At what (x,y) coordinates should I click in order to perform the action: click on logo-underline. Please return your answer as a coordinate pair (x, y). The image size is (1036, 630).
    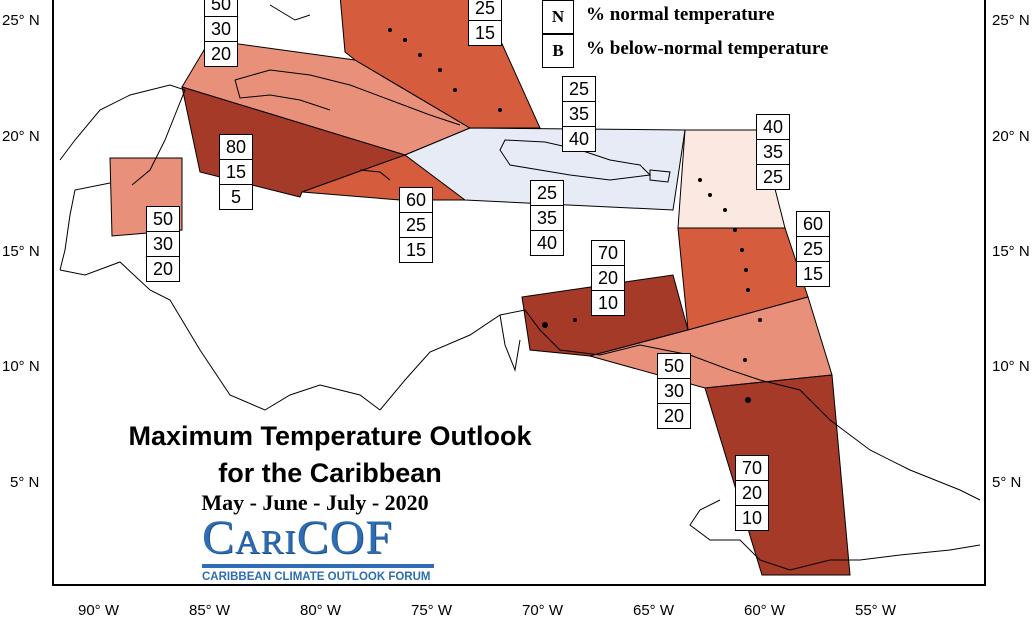
    Looking at the image, I should click on (318, 566).